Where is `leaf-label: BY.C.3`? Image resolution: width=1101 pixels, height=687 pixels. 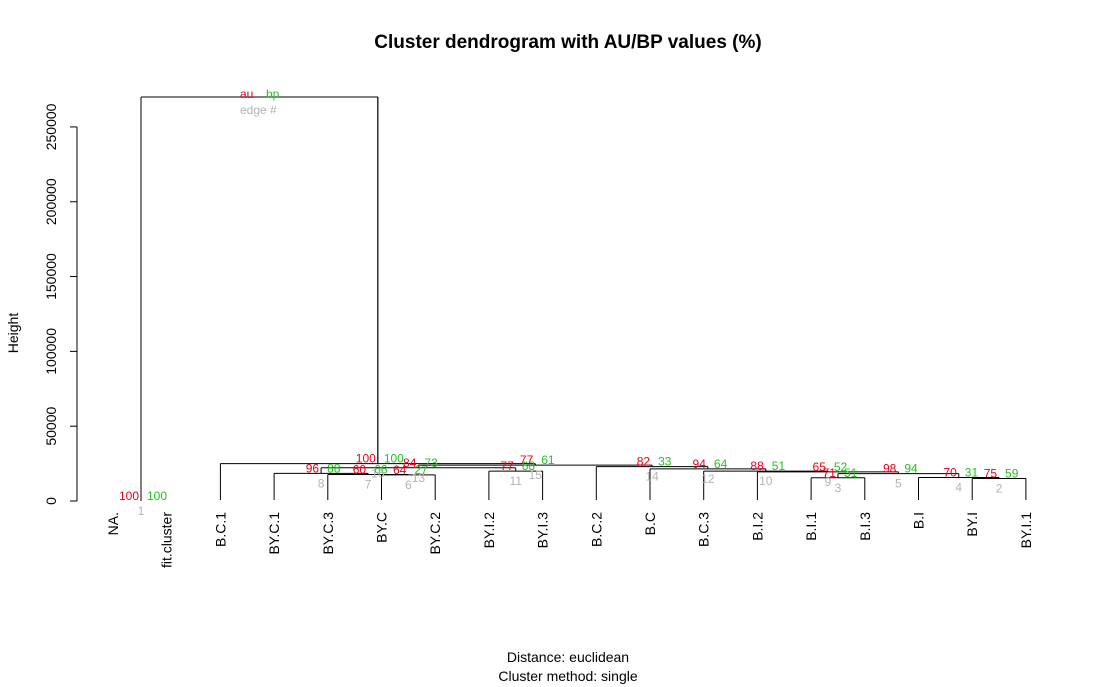 leaf-label: BY.C.3 is located at coordinates (328, 533).